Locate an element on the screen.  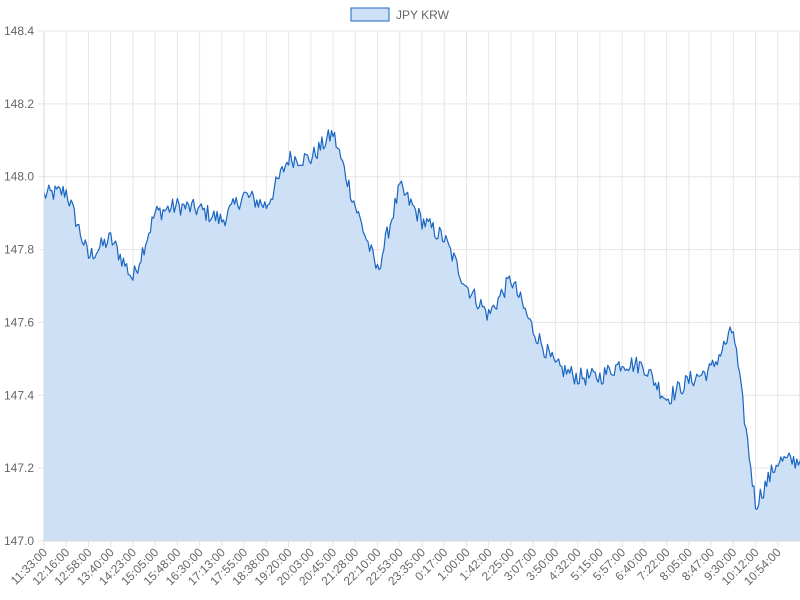
legend: JPY KRW is located at coordinates (400, 14).